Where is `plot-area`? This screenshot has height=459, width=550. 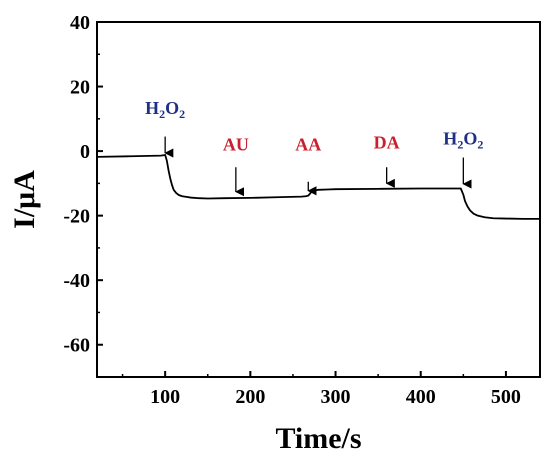 plot-area is located at coordinates (318, 187).